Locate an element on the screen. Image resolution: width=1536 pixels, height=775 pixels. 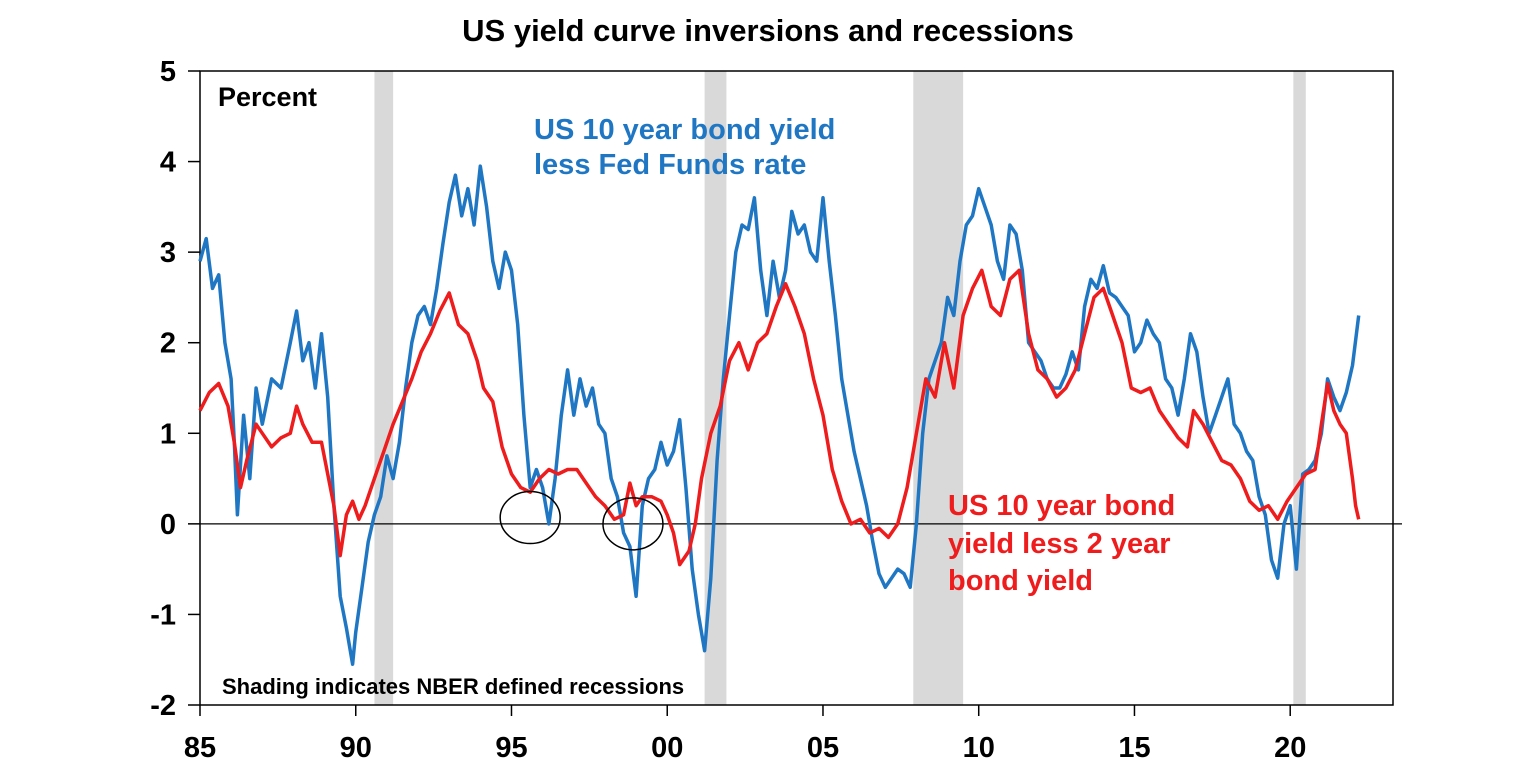
series-label-red-line-3: bond yield is located at coordinates (1020, 581).